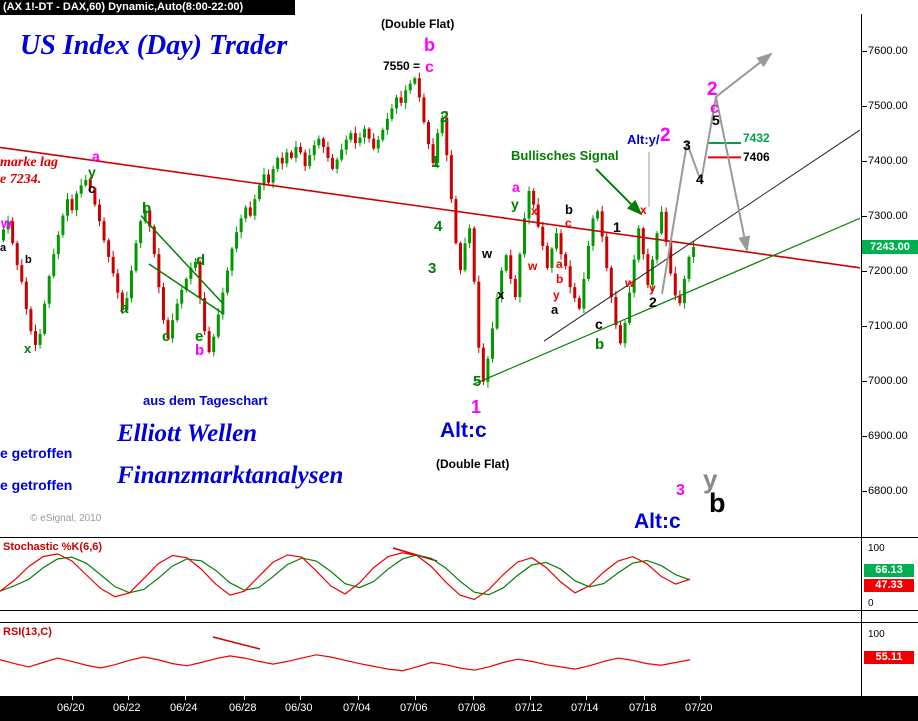 This screenshot has width=918, height=721. What do you see at coordinates (199, 336) in the screenshot?
I see `wave-e-green: e` at bounding box center [199, 336].